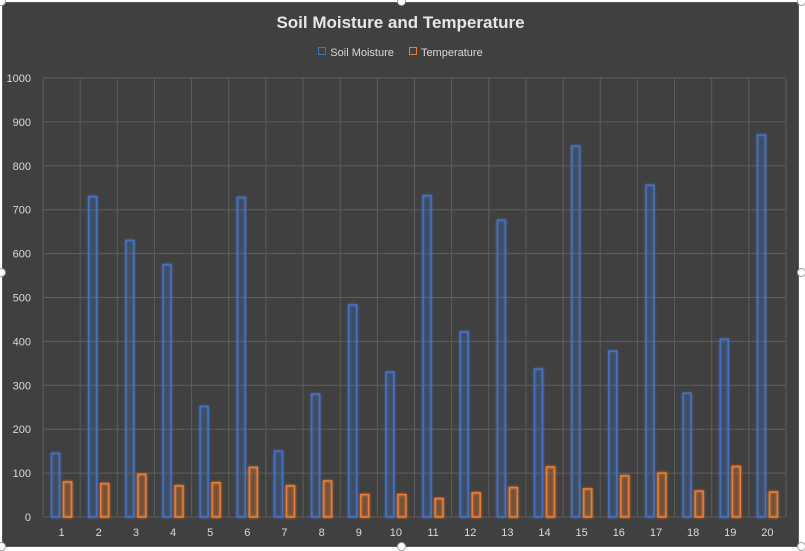  Describe the element at coordinates (400, 53) in the screenshot. I see `legend: Soil Moisture Temperature` at that location.